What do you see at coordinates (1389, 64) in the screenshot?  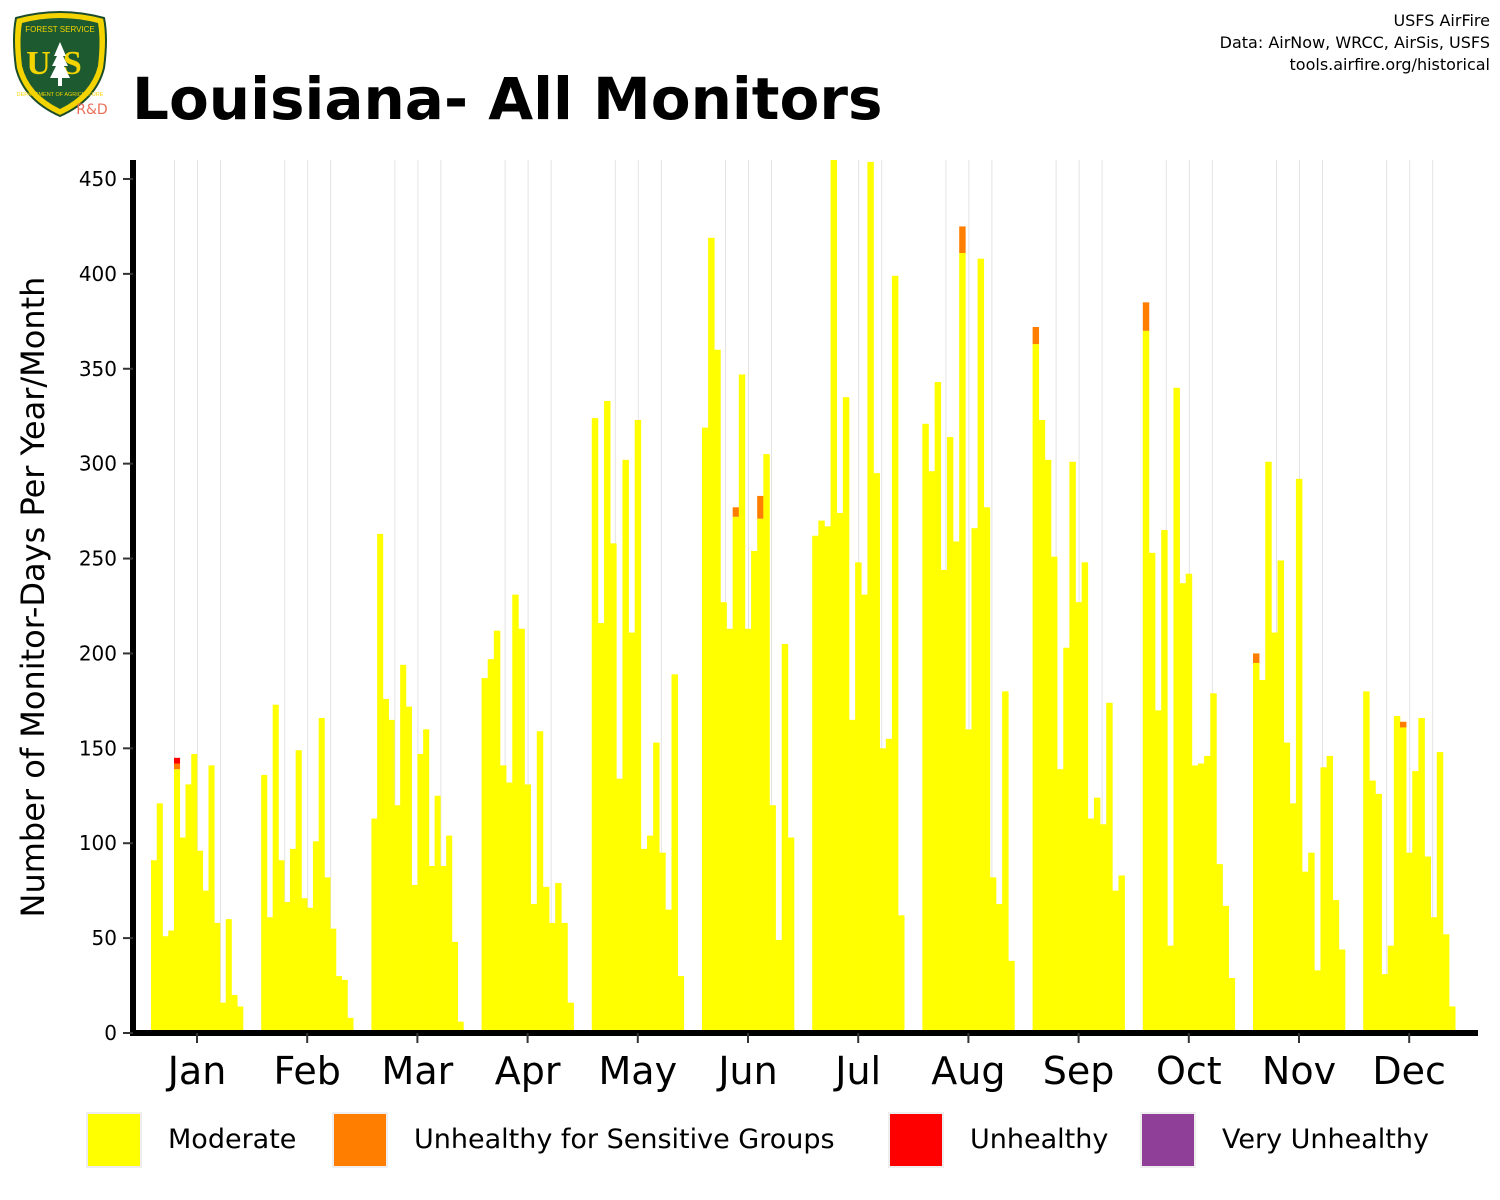 I see `credit-line: tools.airfire.org/historical` at bounding box center [1389, 64].